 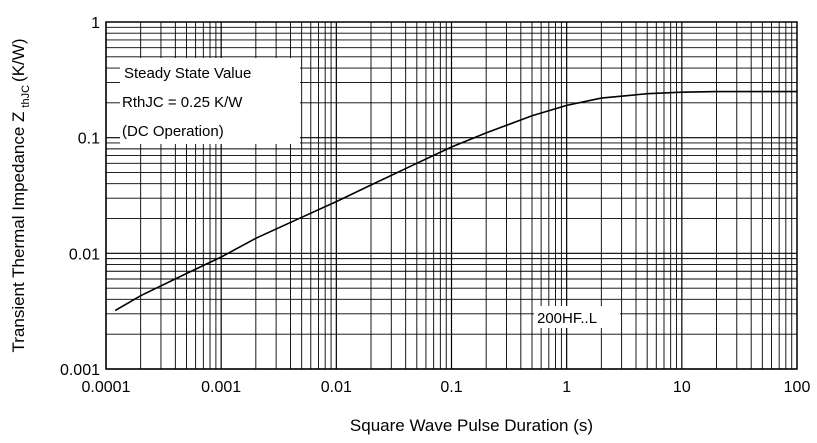 What do you see at coordinates (18, 59) in the screenshot?
I see `y-axis-title-unit: (K/W)` at bounding box center [18, 59].